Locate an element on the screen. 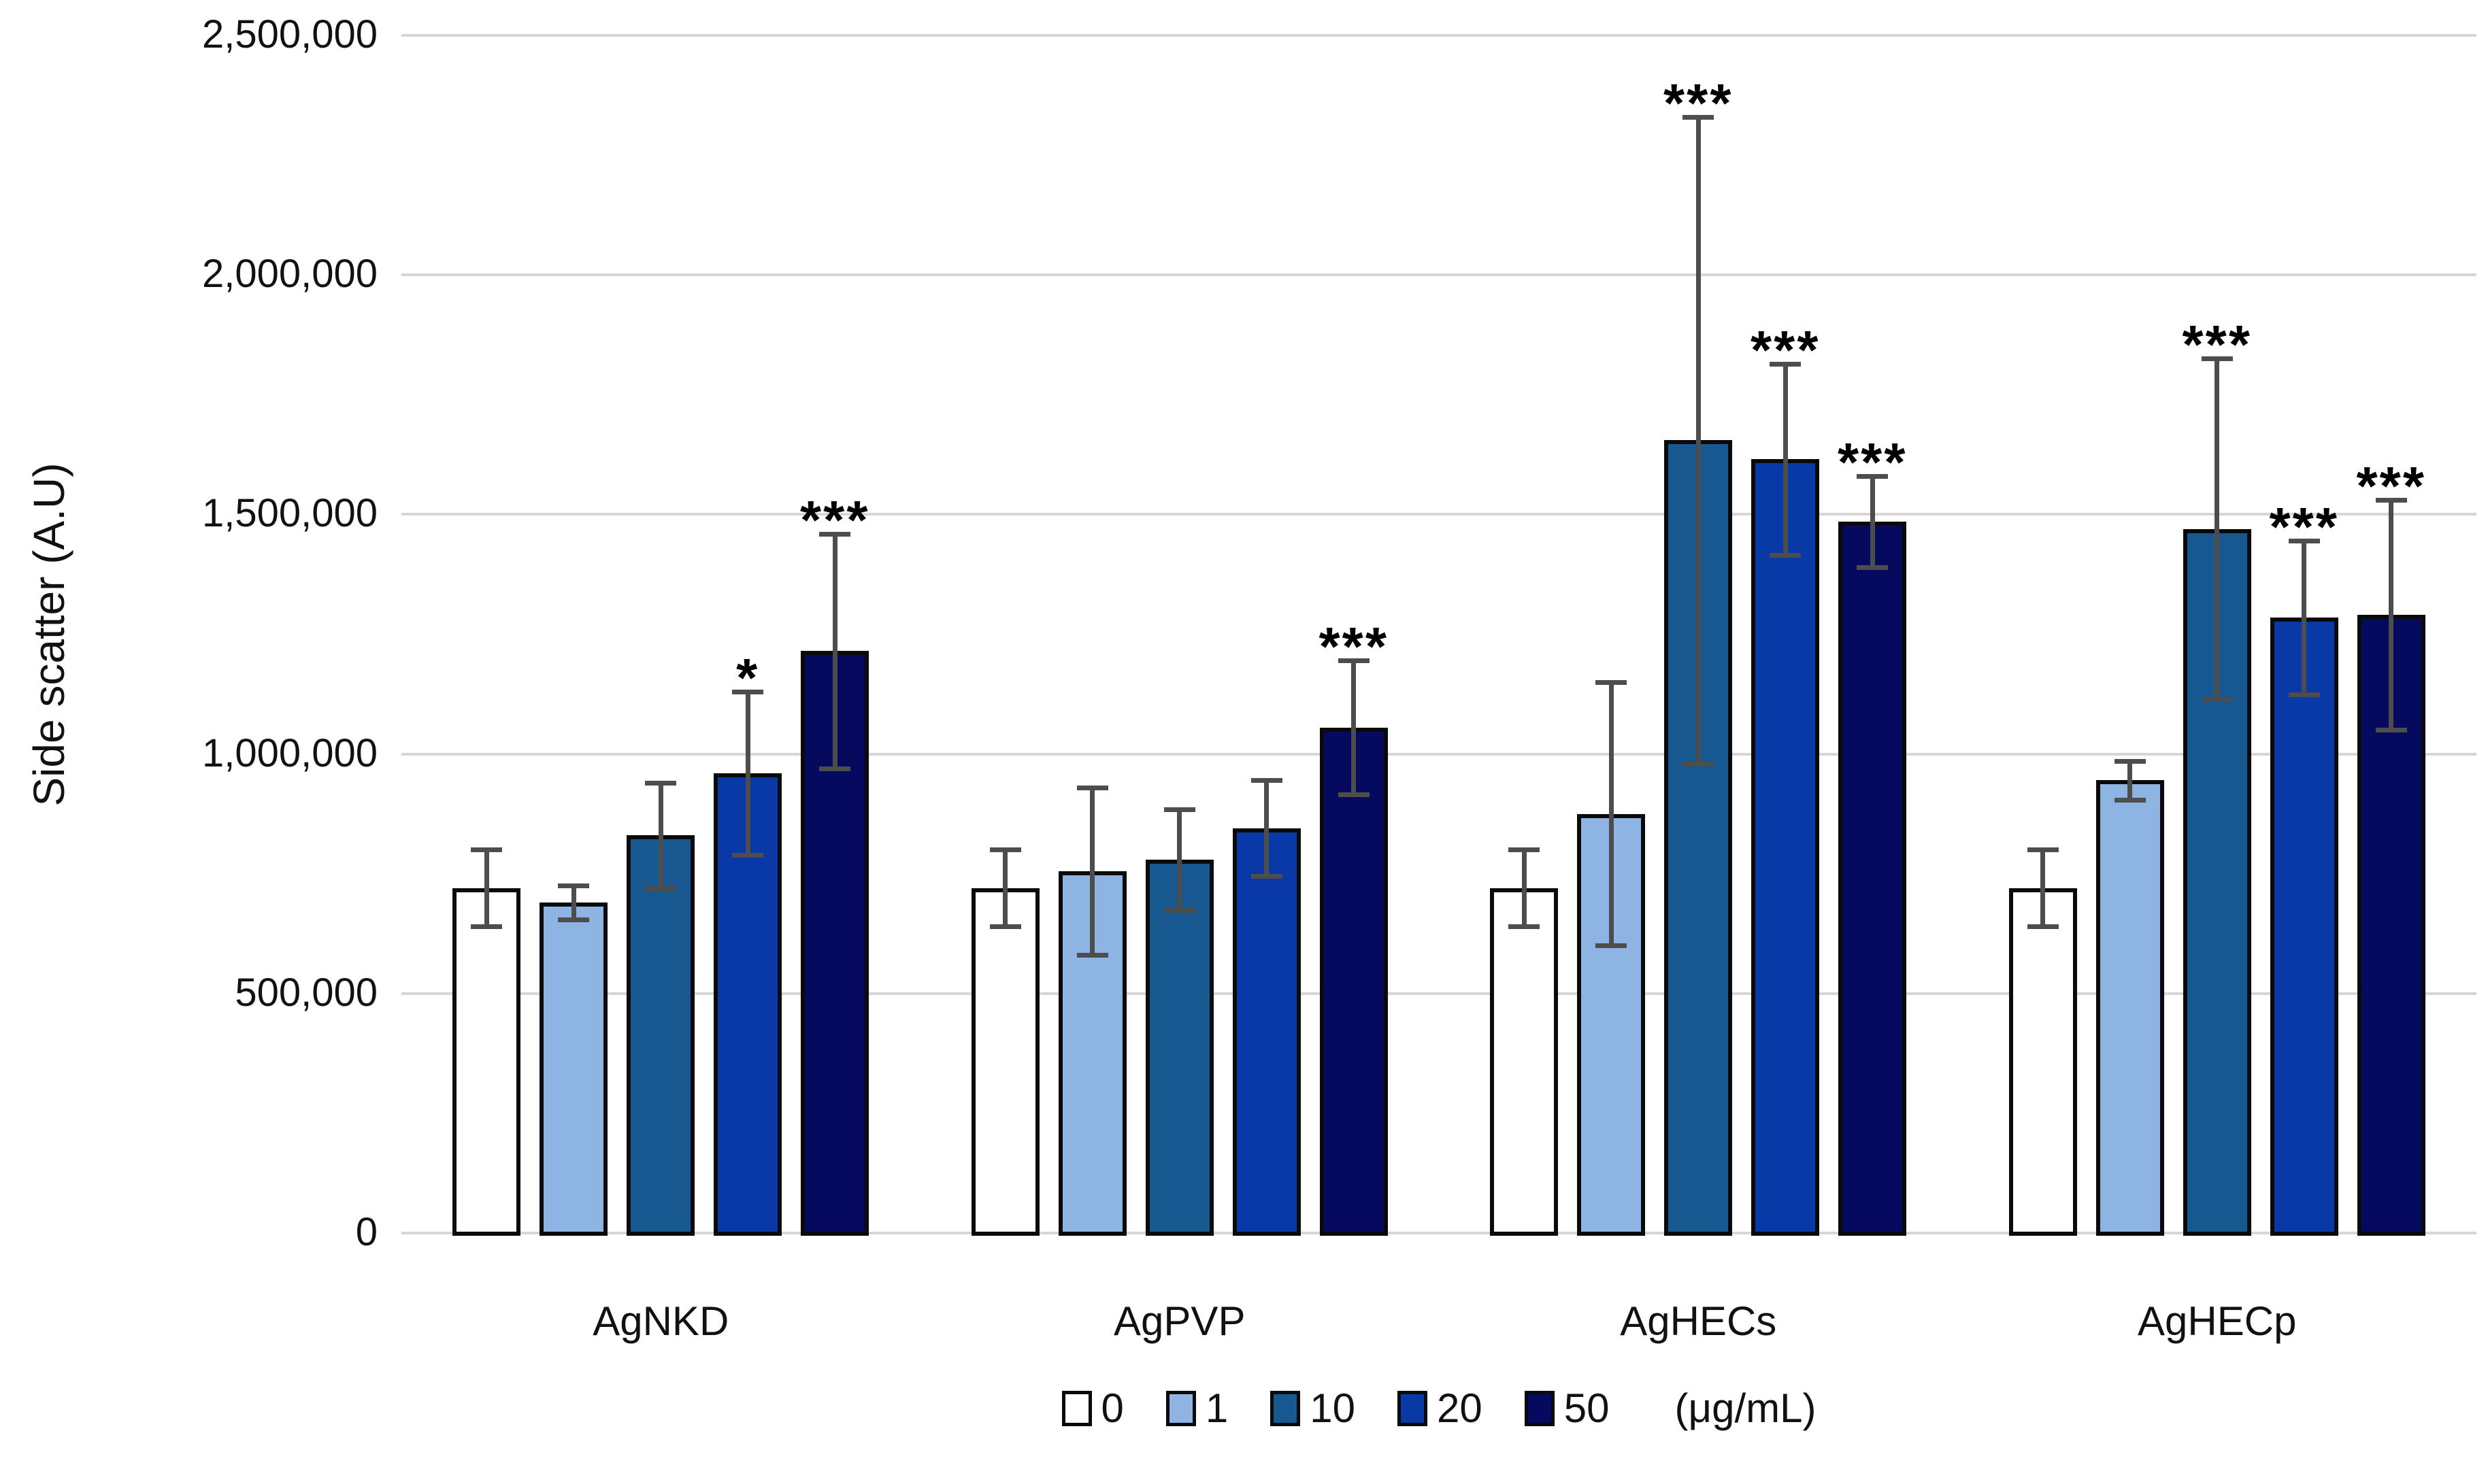 This screenshot has width=2488, height=1484. legend-entry: 10 is located at coordinates (1312, 1408).